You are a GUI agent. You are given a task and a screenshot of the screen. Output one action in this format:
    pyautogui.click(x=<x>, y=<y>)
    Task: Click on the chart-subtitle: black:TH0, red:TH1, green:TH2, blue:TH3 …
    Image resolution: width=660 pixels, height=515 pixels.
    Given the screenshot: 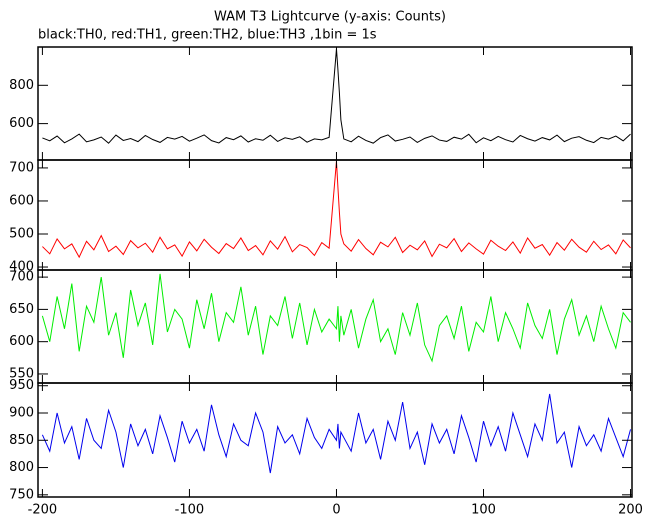 What is the action you would take?
    pyautogui.click(x=207, y=35)
    